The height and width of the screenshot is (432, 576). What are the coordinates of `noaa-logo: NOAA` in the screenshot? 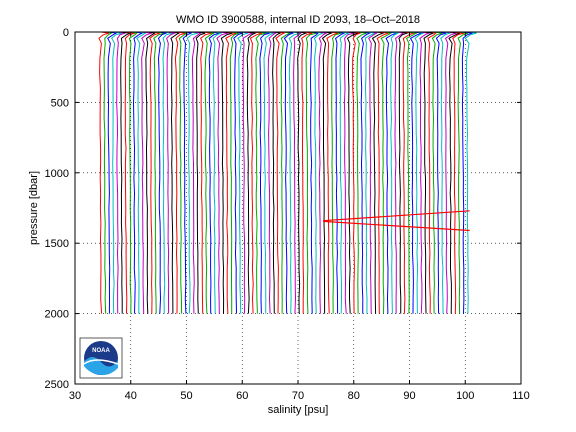 It's located at (101, 358).